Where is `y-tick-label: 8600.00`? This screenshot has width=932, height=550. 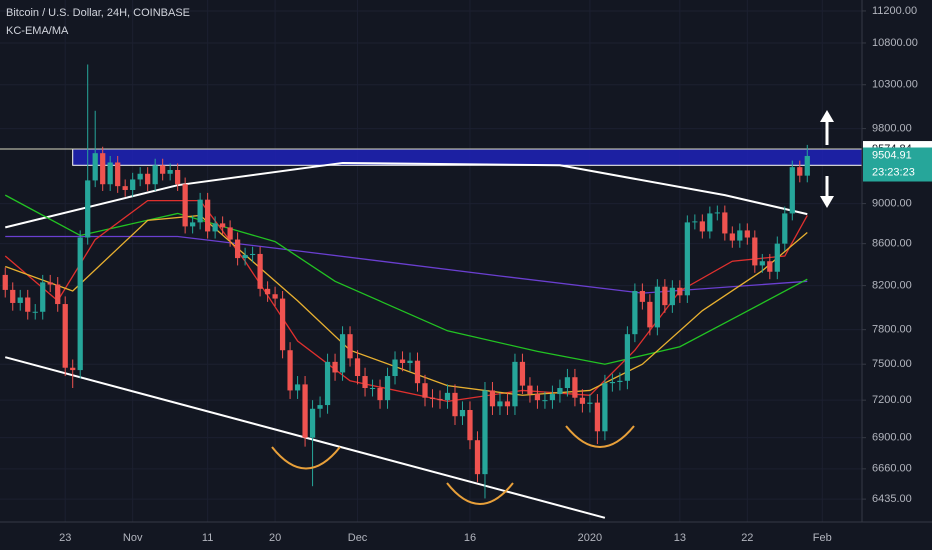 y-tick-label: 8600.00 is located at coordinates (892, 244).